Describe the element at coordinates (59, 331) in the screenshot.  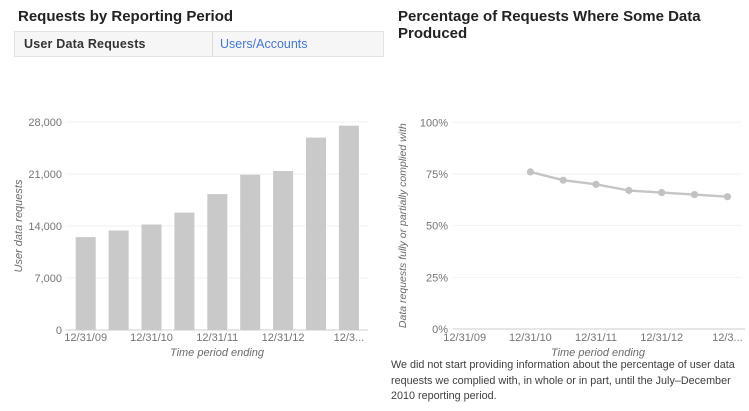
I see `y-axis-tick-label: 0` at that location.